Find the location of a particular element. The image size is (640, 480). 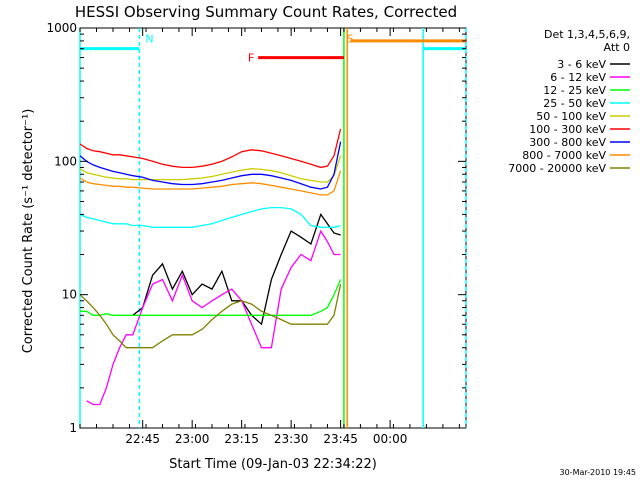

legend-label: 12 - 25 keV is located at coordinates (574, 90).